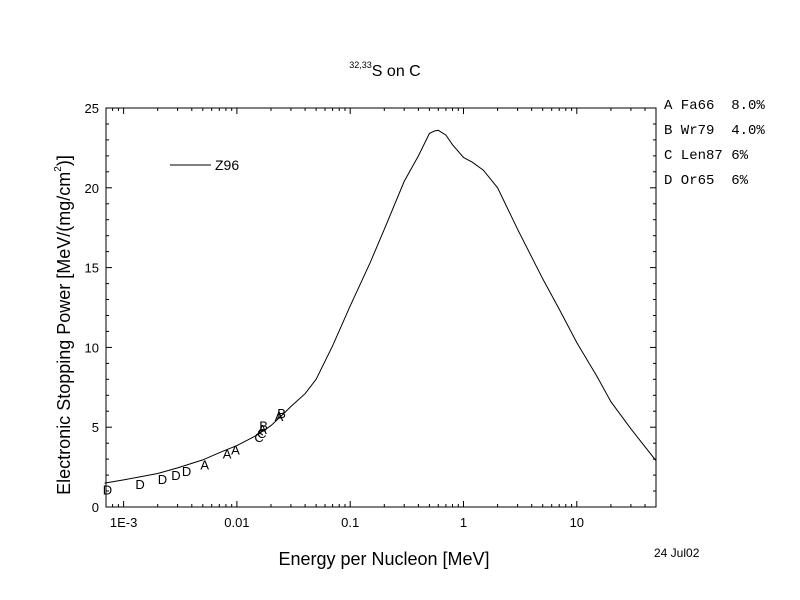 The image size is (800, 600). Describe the element at coordinates (64, 160) in the screenshot. I see `y-axis-label-end: )]` at that location.